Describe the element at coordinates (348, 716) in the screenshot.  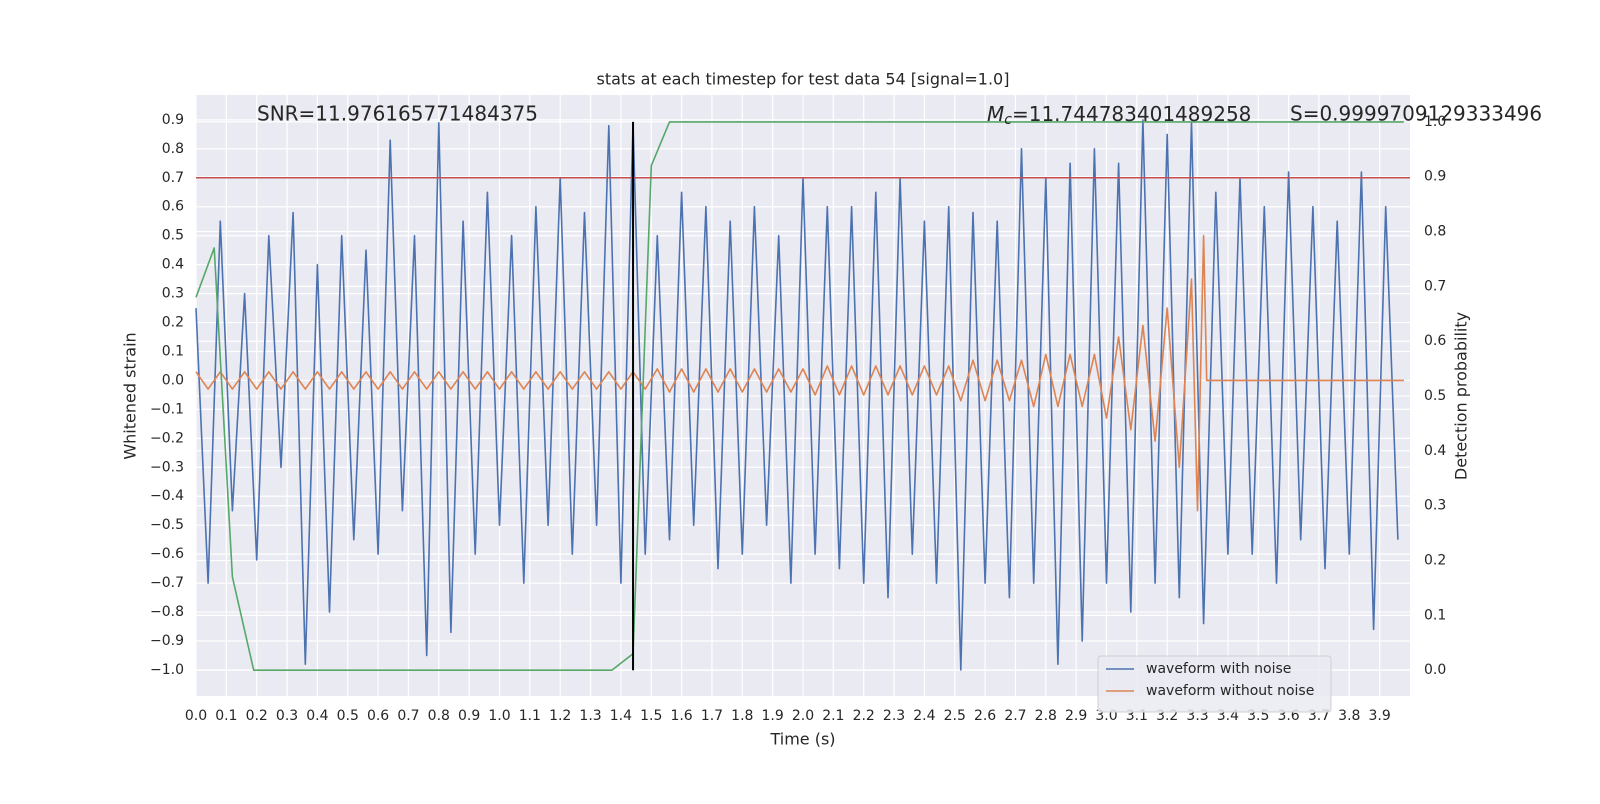
I see `x-tick-label: 0.5` at that location.